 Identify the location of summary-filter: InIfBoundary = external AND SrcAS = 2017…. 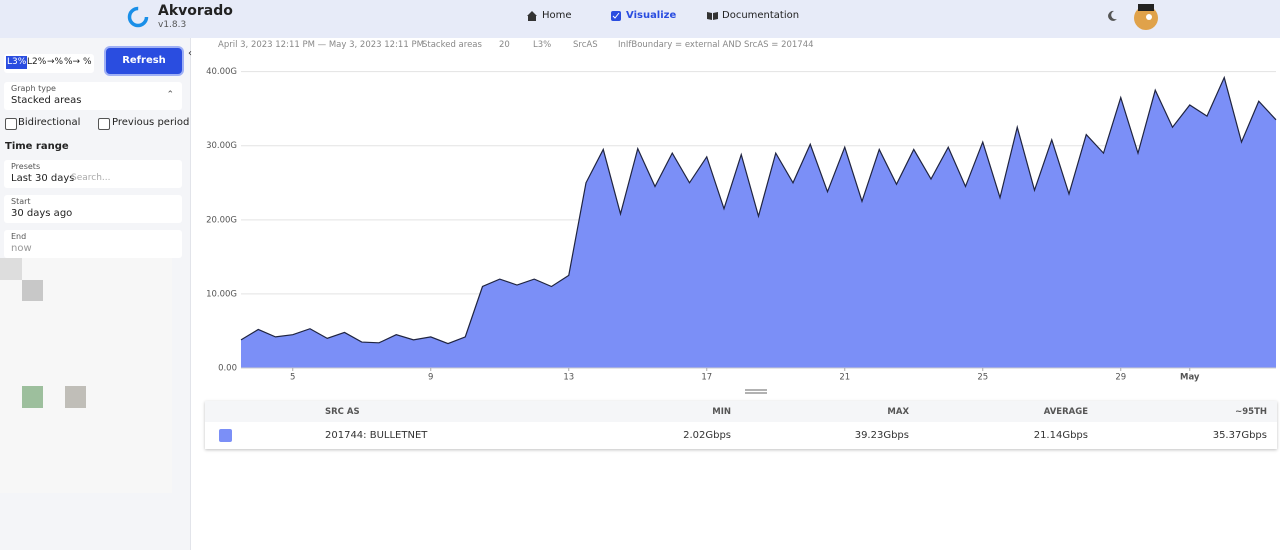
(716, 45).